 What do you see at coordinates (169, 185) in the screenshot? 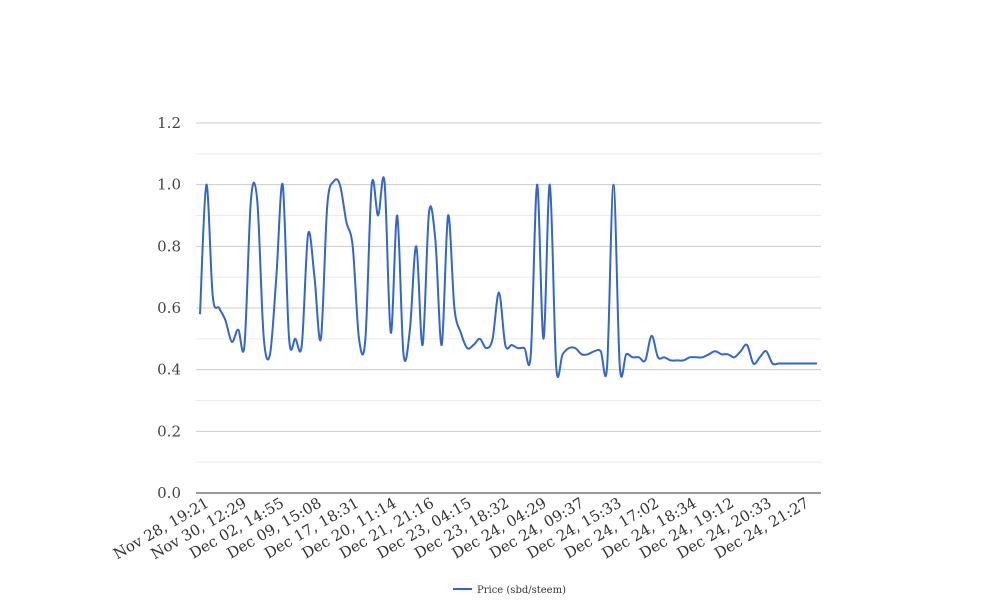
I see `y-tick-label: 1.0` at bounding box center [169, 185].